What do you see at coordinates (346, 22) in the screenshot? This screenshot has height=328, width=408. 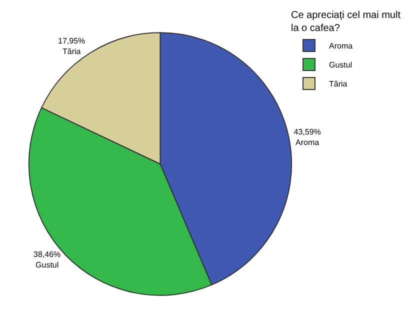 I see `legend-title: Ce apreciați cel mai mult la o cafea?` at bounding box center [346, 22].